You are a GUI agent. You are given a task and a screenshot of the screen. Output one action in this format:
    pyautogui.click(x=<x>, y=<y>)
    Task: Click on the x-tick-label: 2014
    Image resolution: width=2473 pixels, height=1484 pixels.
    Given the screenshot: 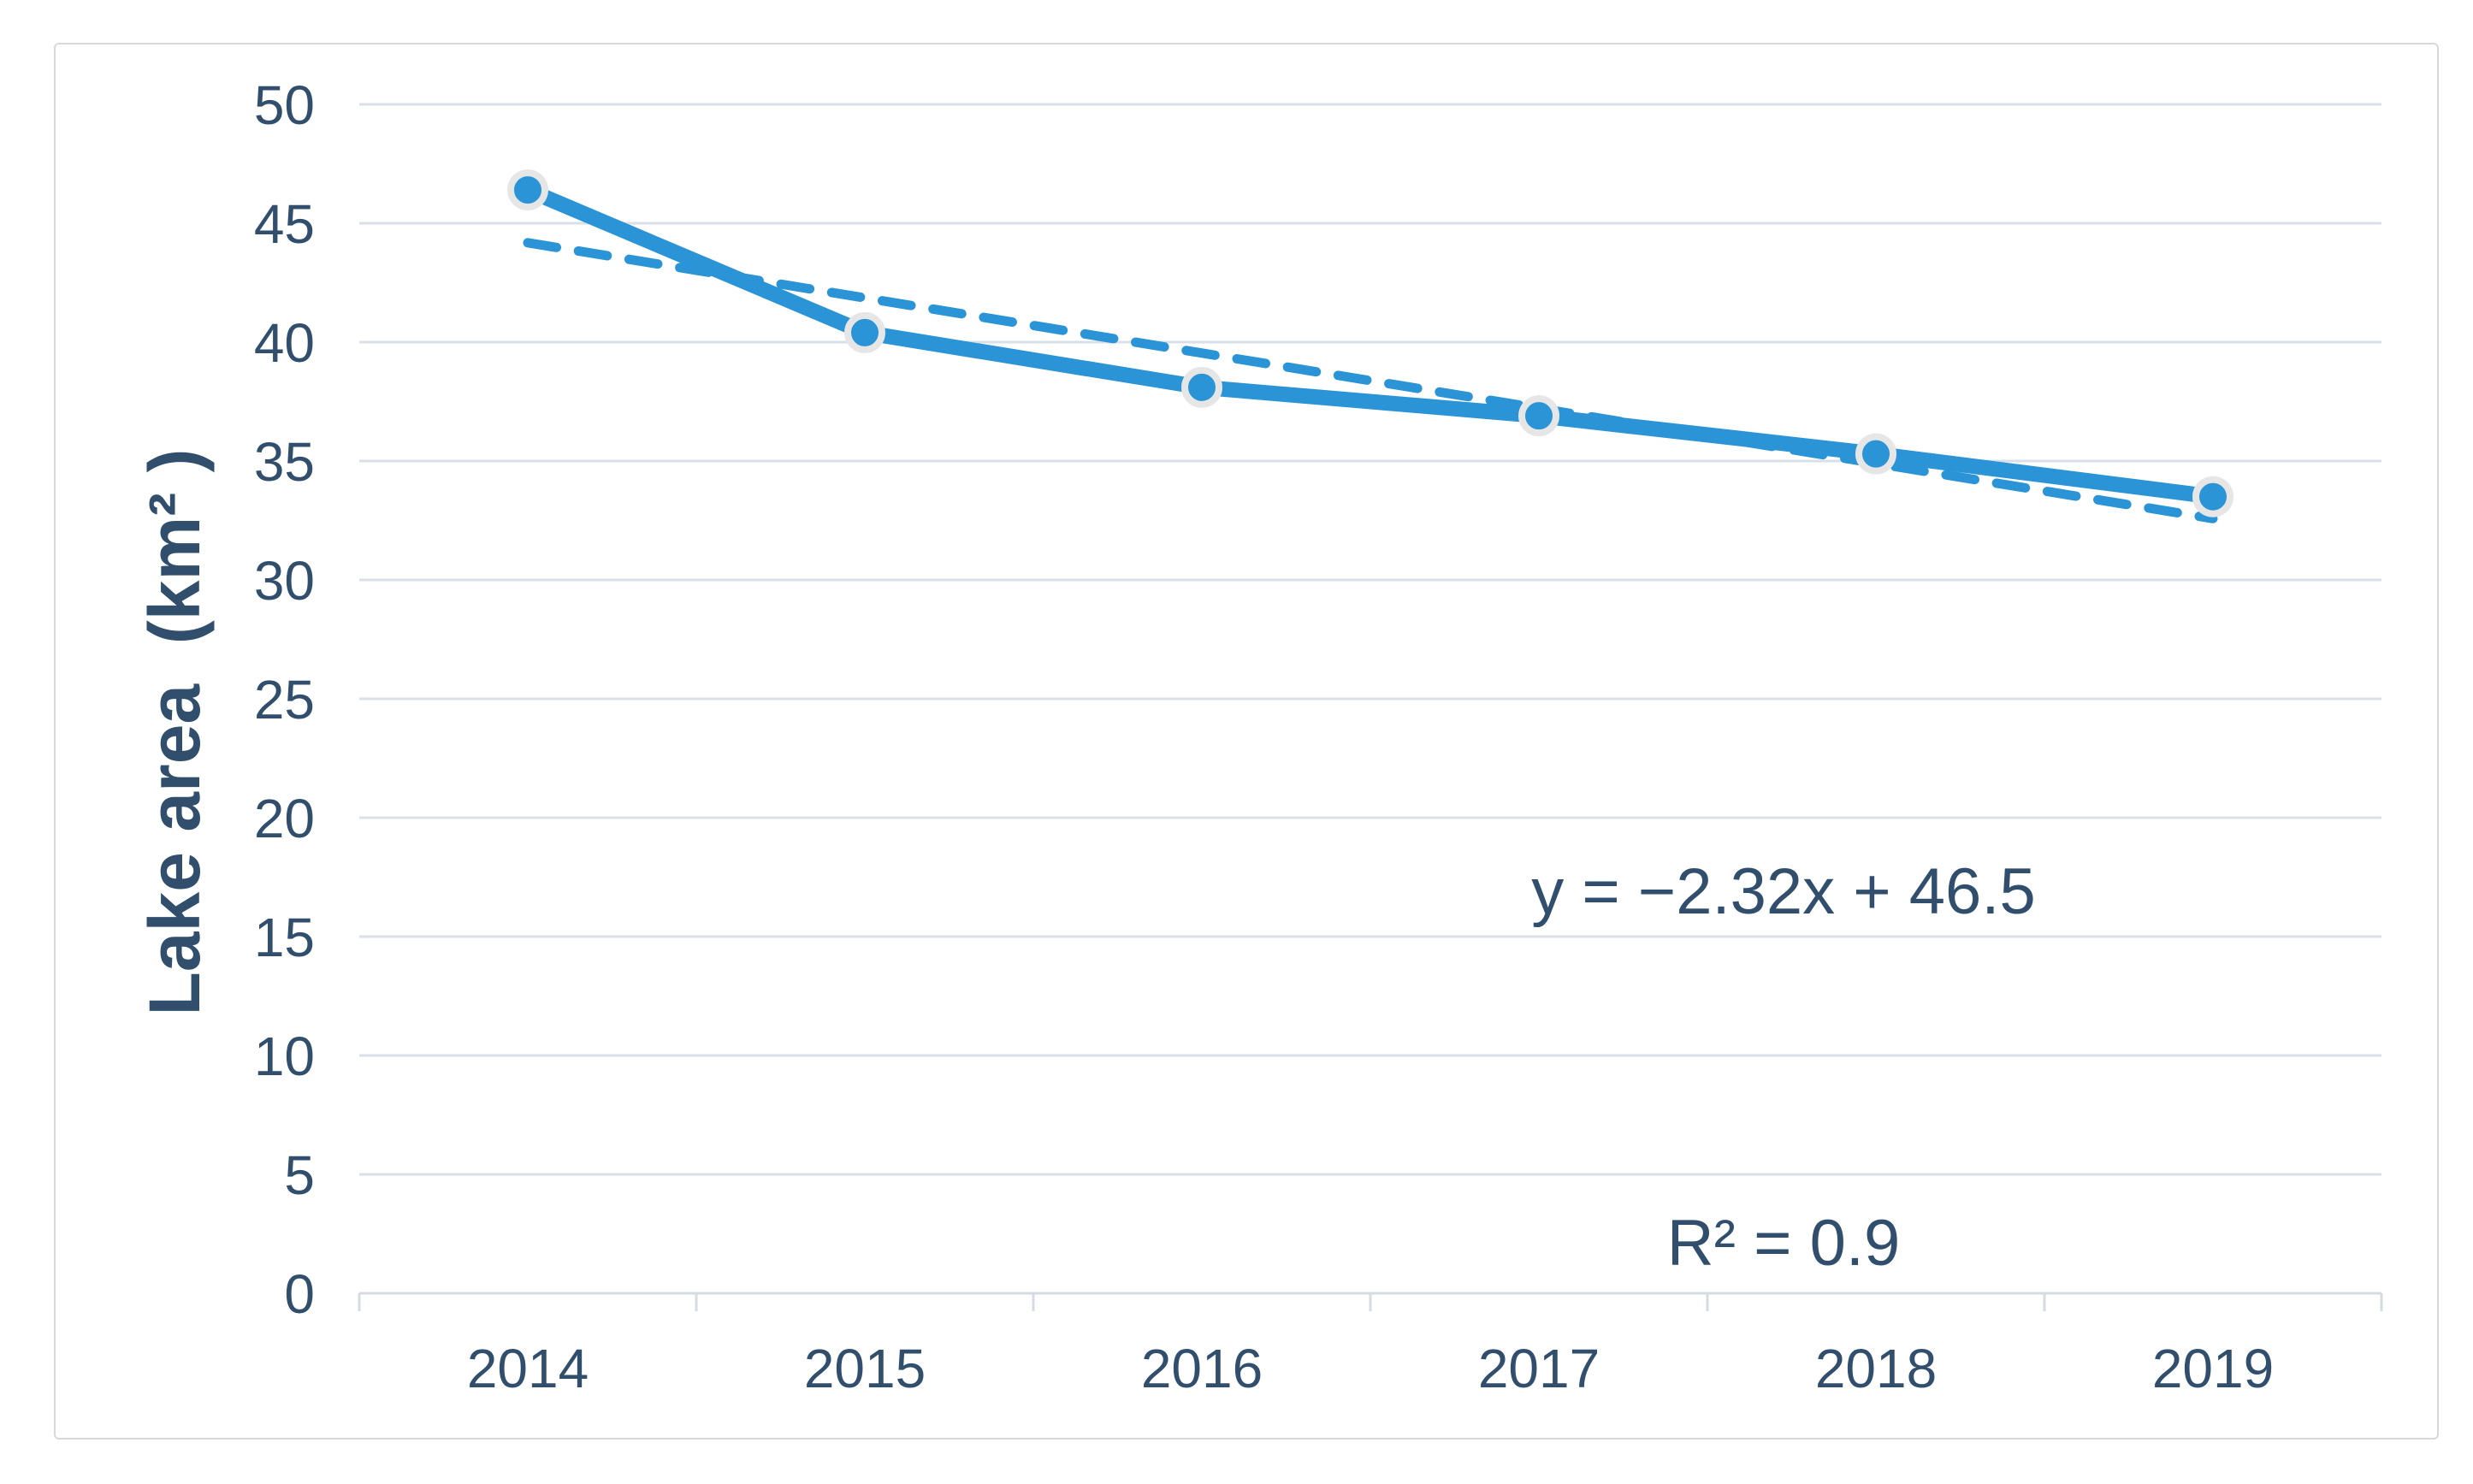 What is the action you would take?
    pyautogui.click(x=528, y=1368)
    